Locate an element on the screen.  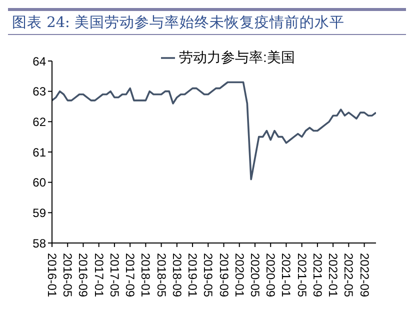
chart-title: 图表 24: 美国劳动参与率始终未恢复疫情前的水平 is located at coordinates (207, 21).